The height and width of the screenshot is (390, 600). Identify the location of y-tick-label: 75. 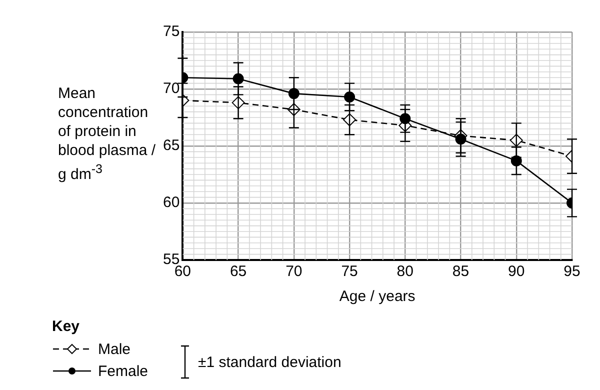
(171, 31).